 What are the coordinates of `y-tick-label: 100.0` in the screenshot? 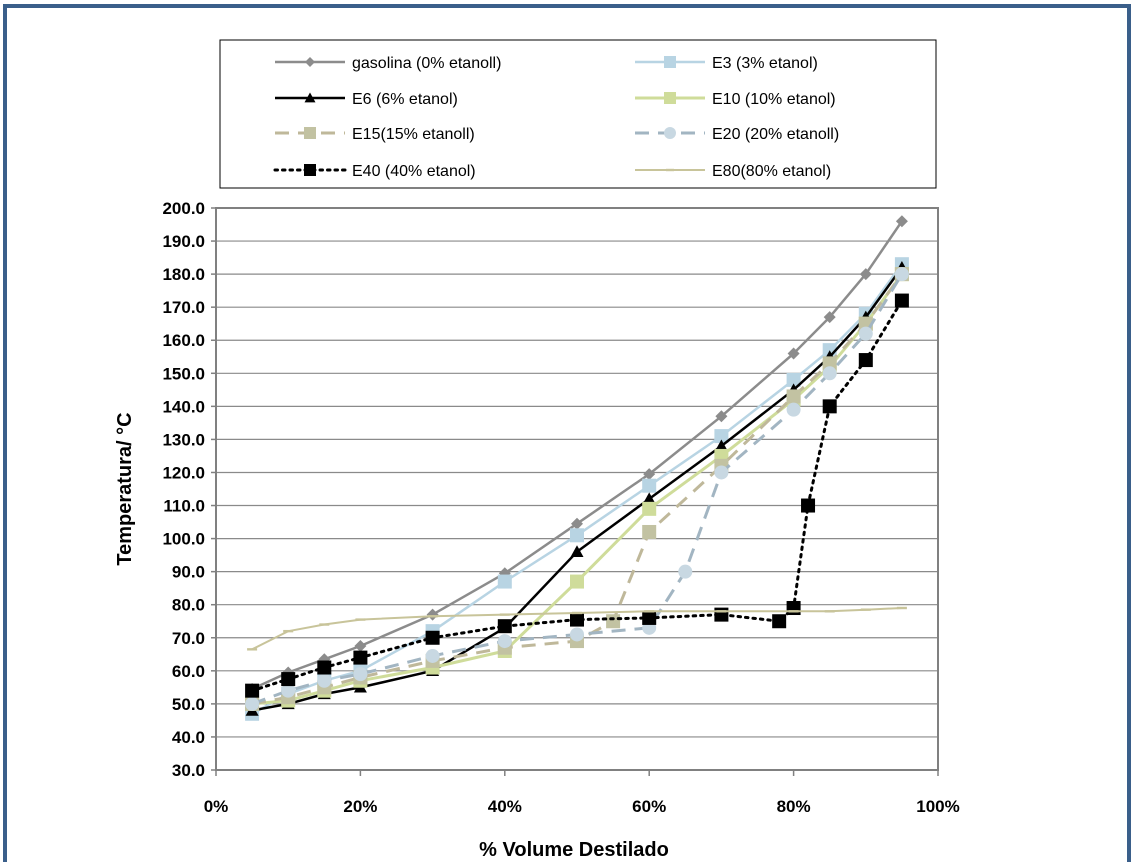 It's located at (183, 539).